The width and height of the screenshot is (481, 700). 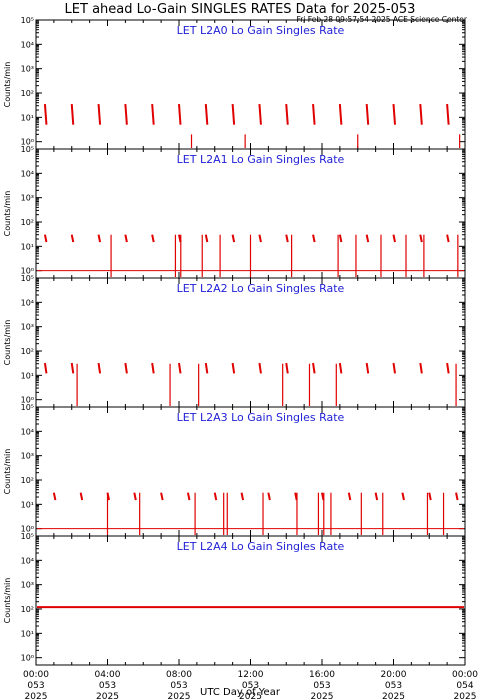 What do you see at coordinates (251, 675) in the screenshot?
I see `x-tick-label: 12:00` at bounding box center [251, 675].